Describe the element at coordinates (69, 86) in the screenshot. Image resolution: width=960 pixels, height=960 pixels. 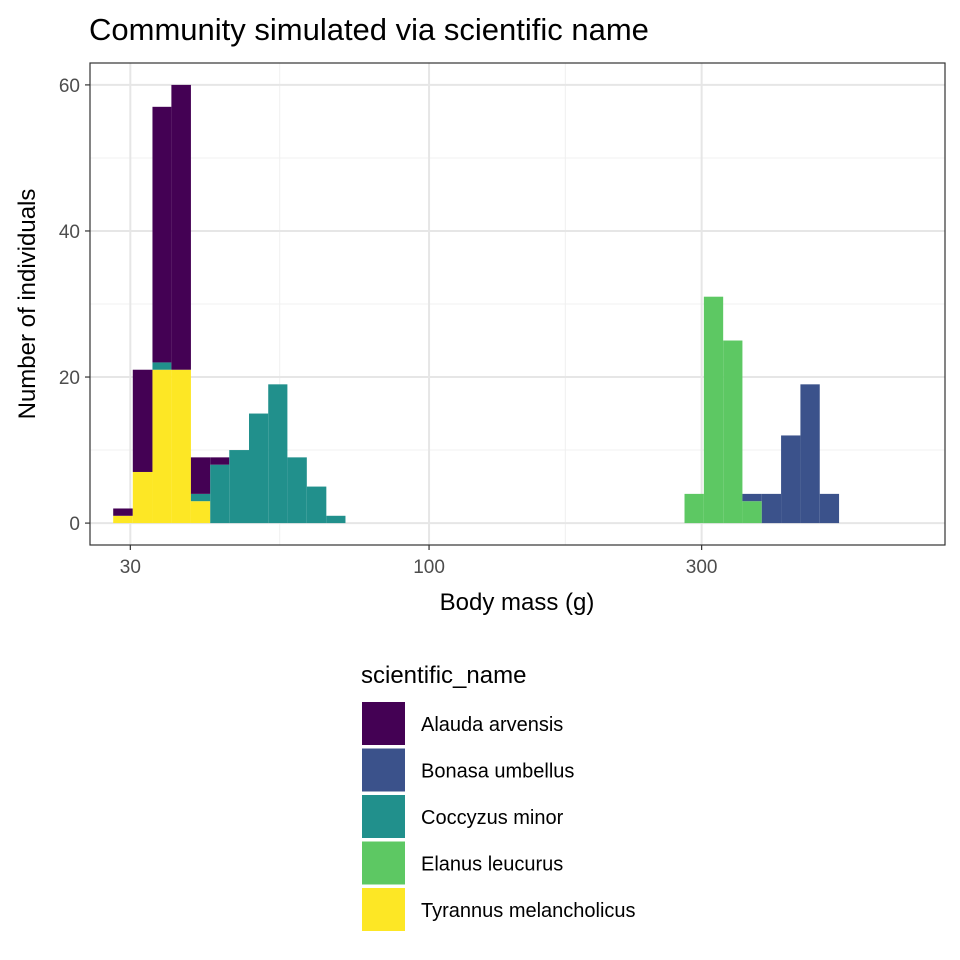
I see `y-tick-label: 60` at that location.